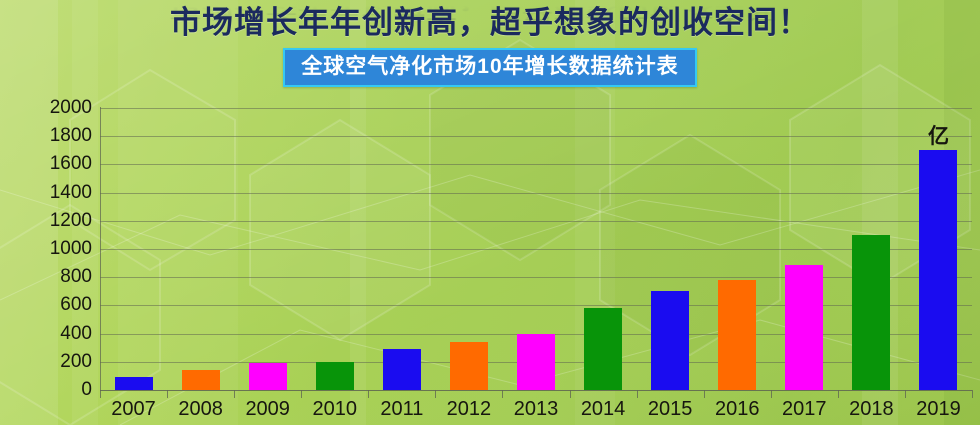 Image resolution: width=980 pixels, height=425 pixels. I want to click on y-axis-line, so click(100, 249).